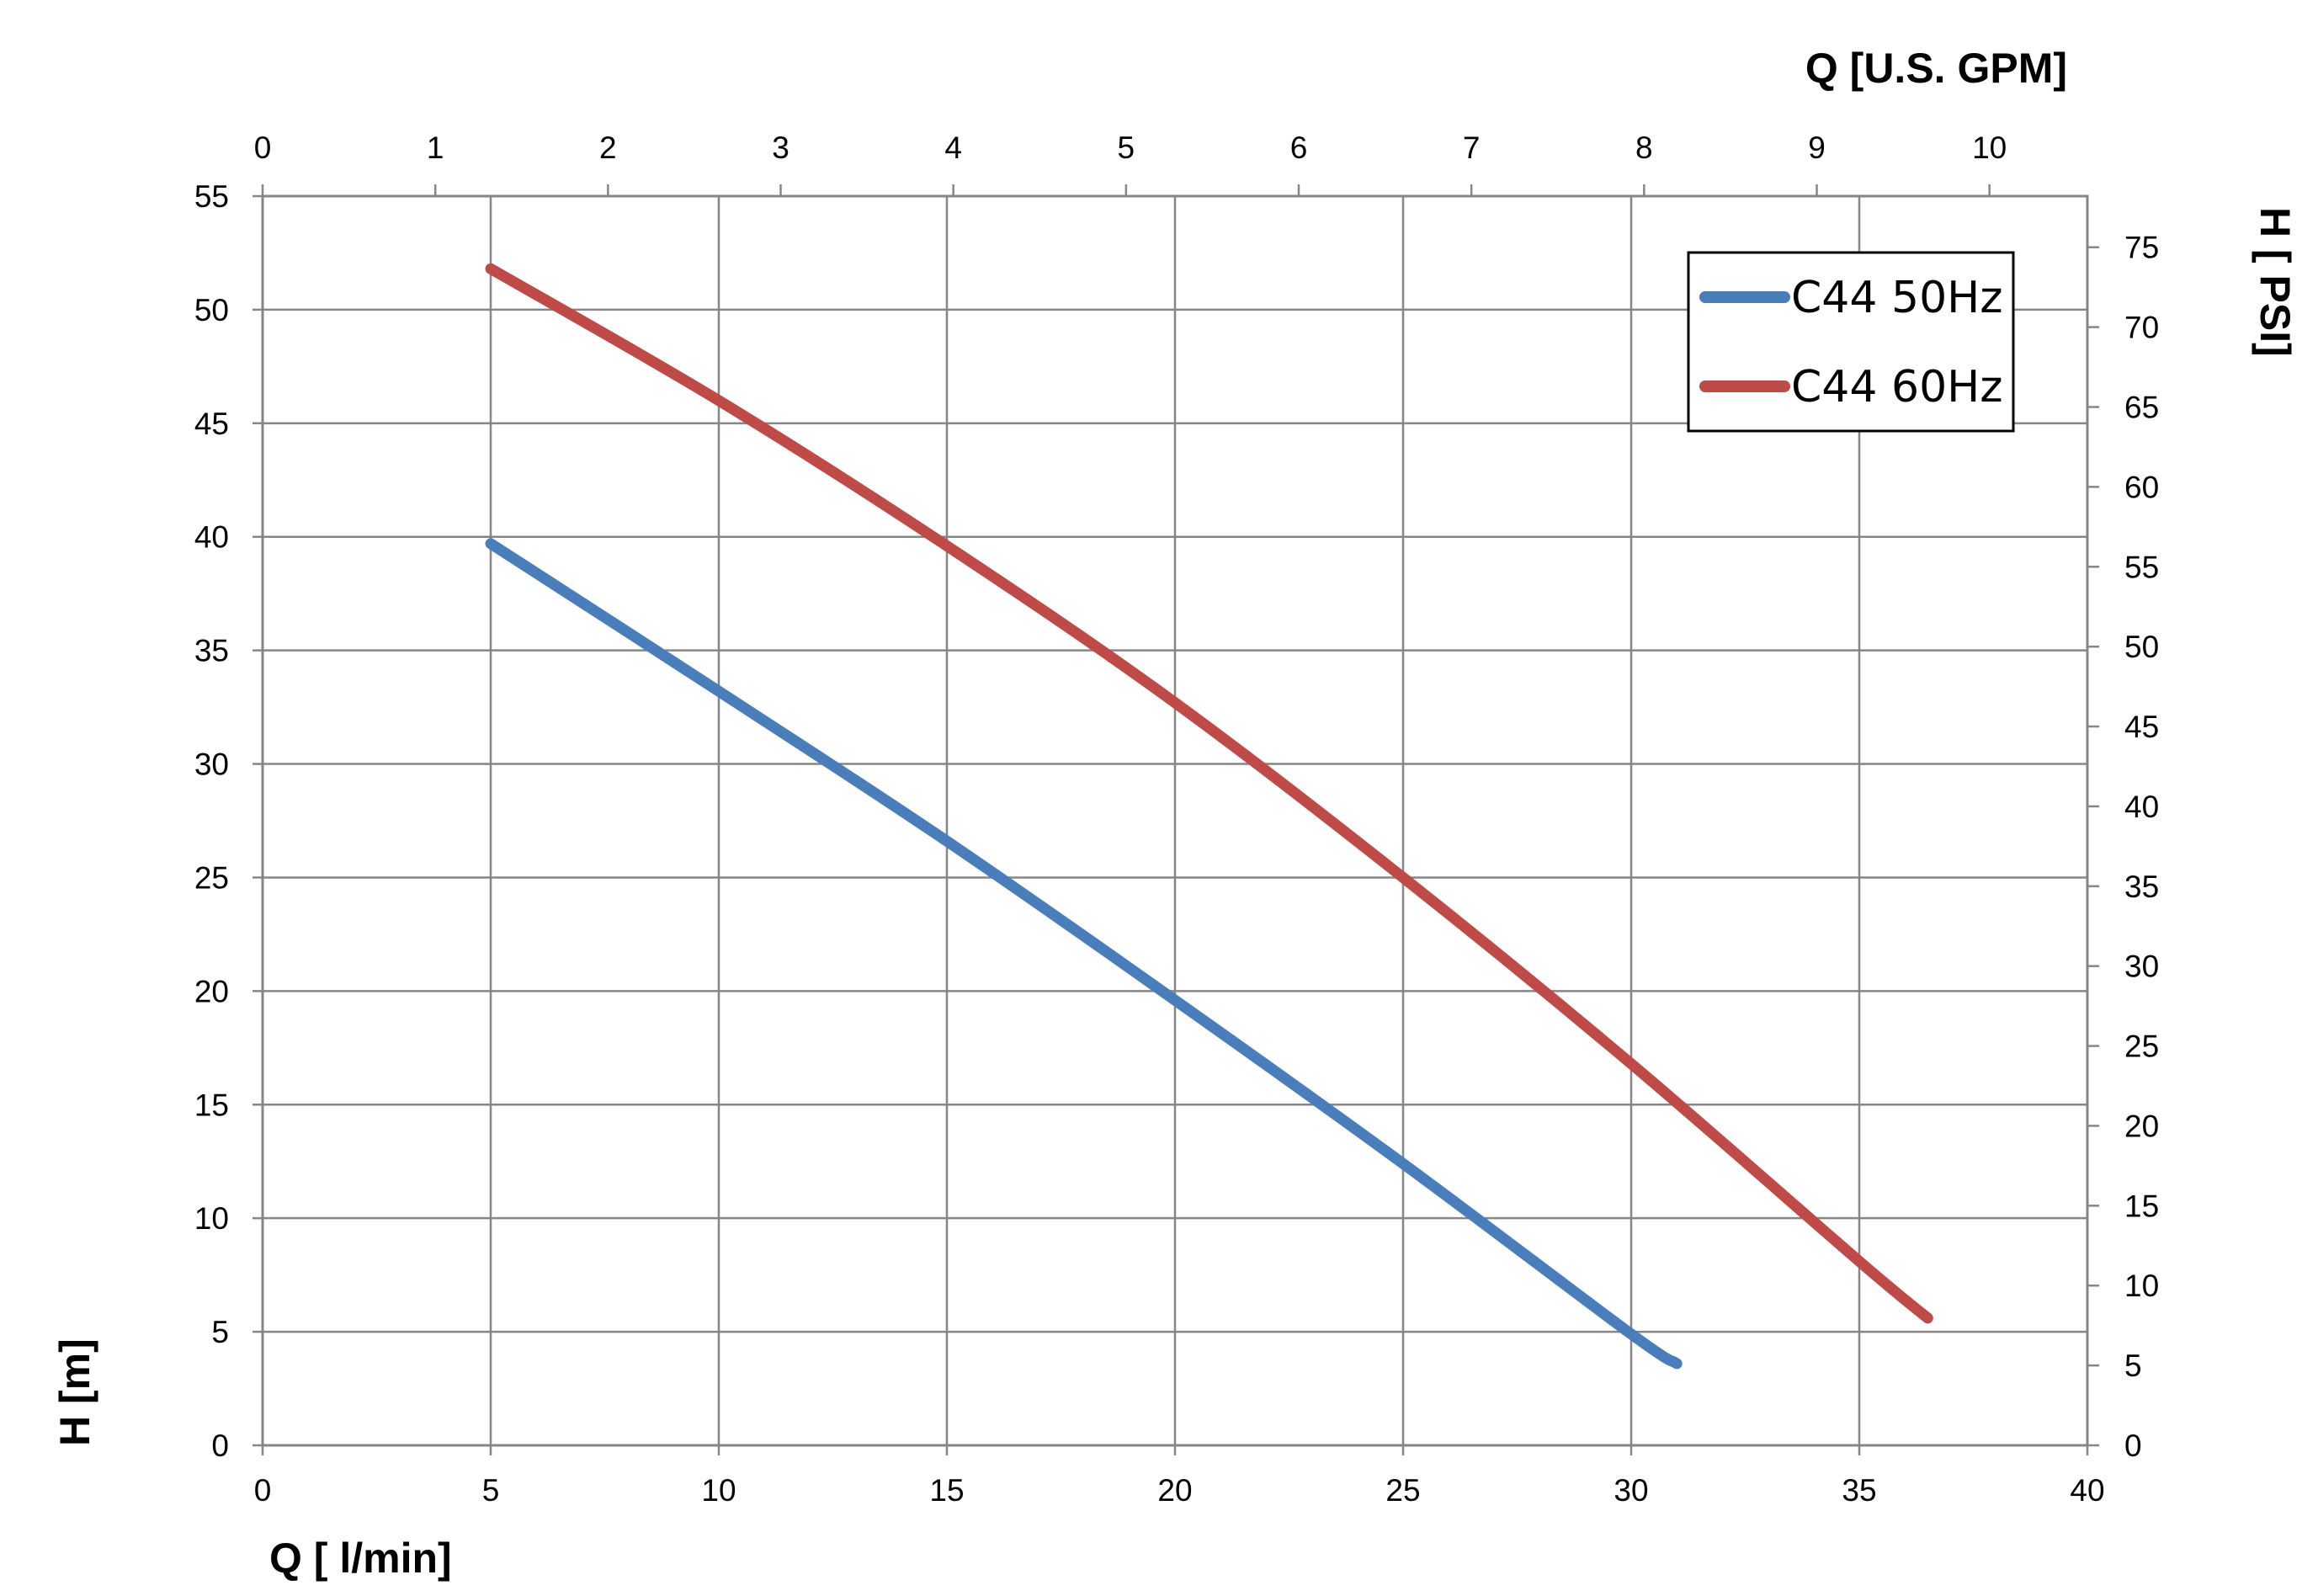 The image size is (2318, 1596). Describe the element at coordinates (211, 424) in the screenshot. I see `y-tick-label: 45` at that location.